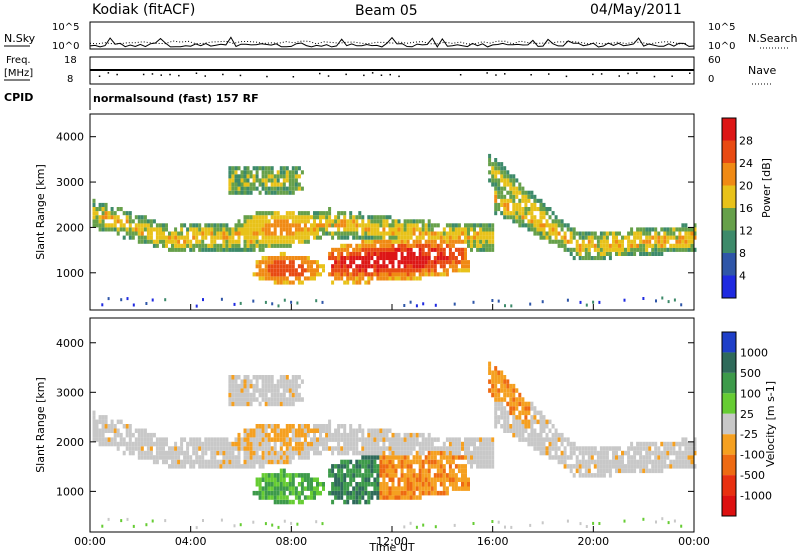  Describe the element at coordinates (750, 373) in the screenshot. I see `colorbar-tick-label: 500` at that location.